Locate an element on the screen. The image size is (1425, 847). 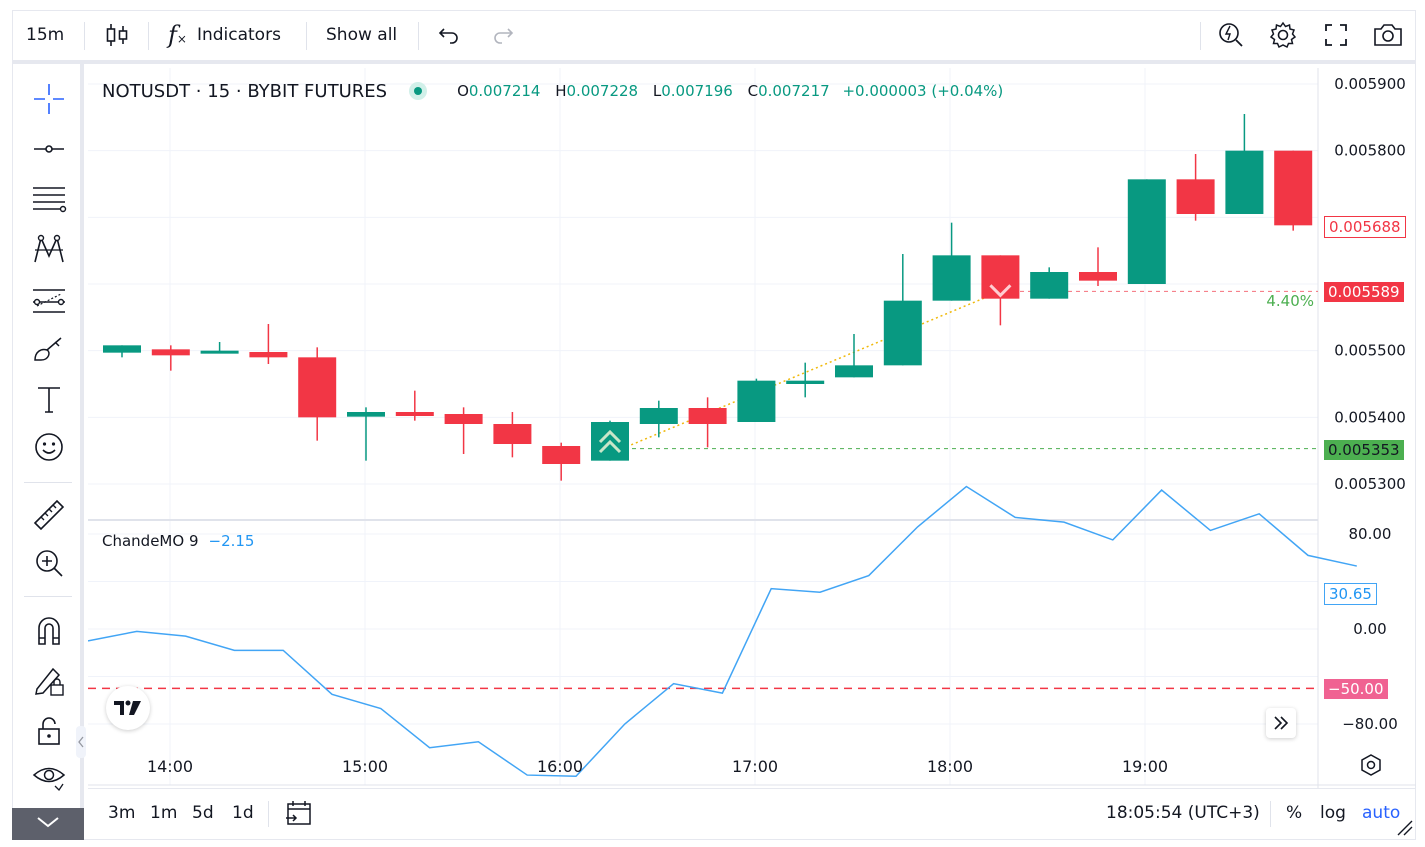
symbol-title: NOTUSDT · 15 · BYBIT FUTURES is located at coordinates (245, 91).